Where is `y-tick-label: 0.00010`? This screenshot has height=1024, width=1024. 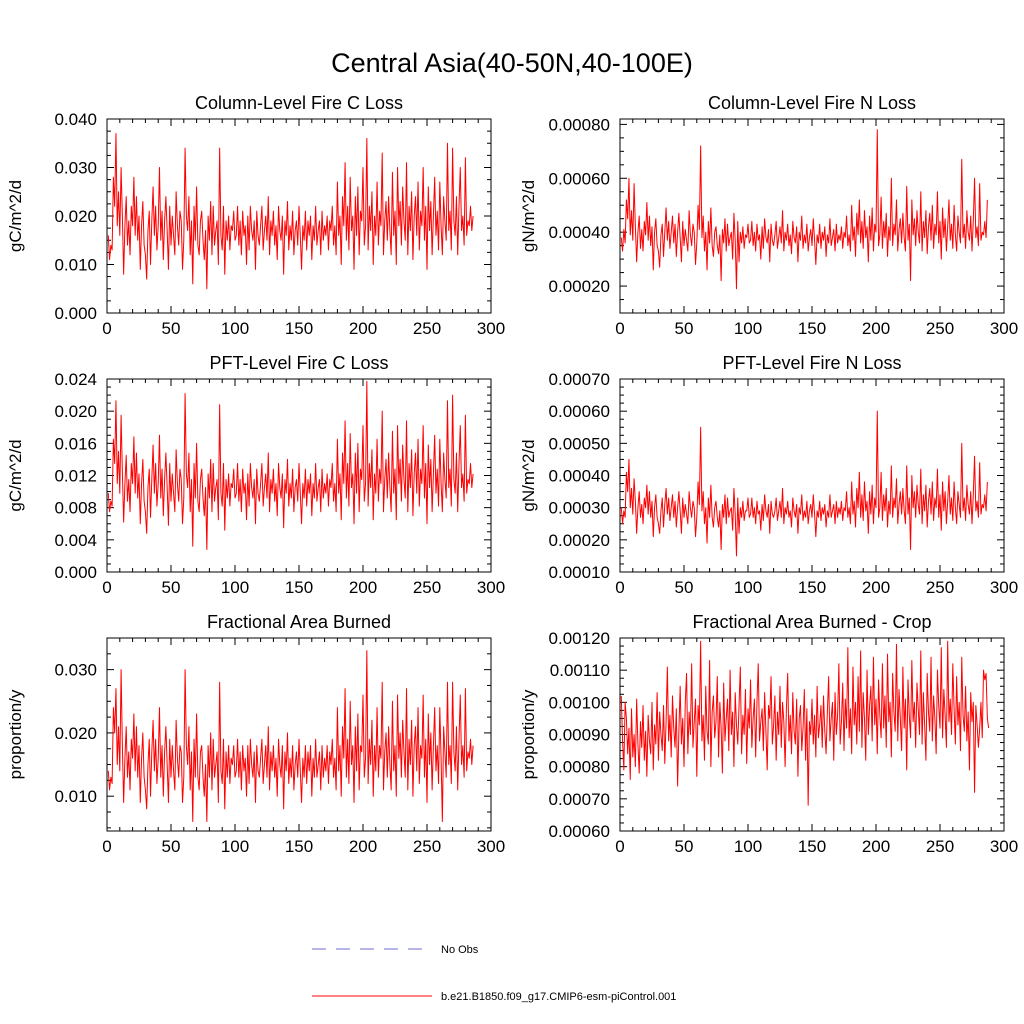
y-tick-label: 0.00010 is located at coordinates (579, 572).